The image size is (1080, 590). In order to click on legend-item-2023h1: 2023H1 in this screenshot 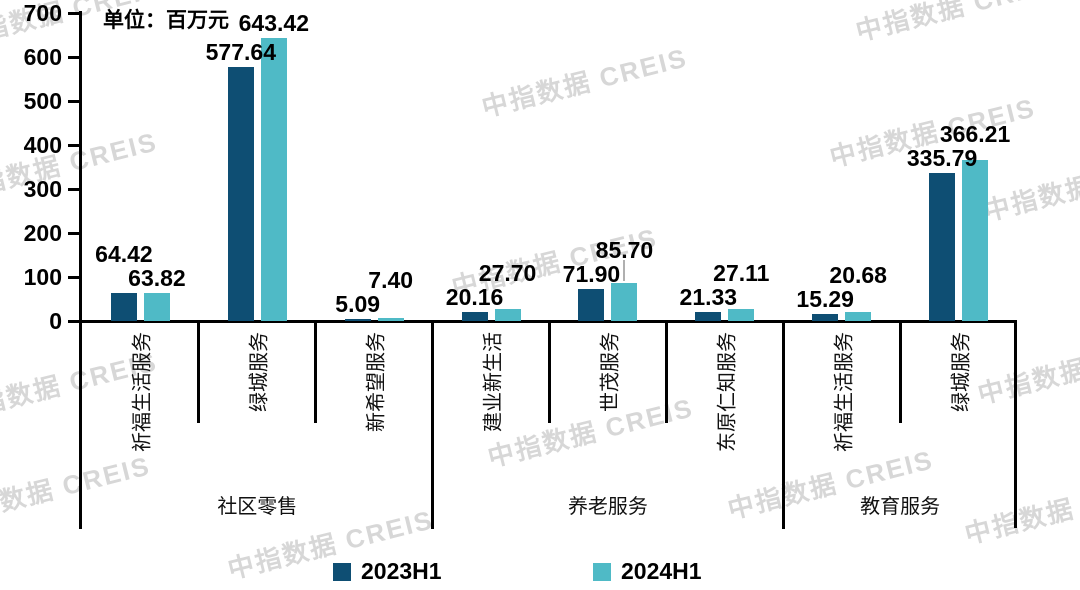, I will do `click(387, 571)`.